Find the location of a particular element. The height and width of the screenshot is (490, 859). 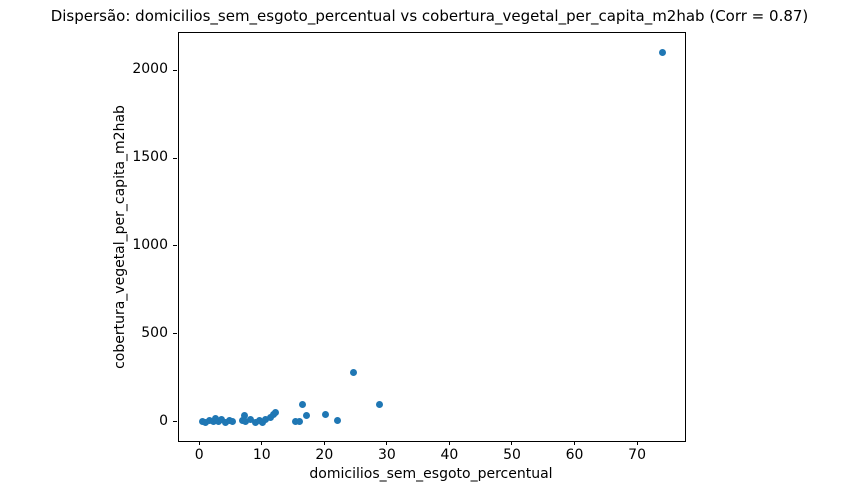

y-tick-label: 0 is located at coordinates (163, 420).